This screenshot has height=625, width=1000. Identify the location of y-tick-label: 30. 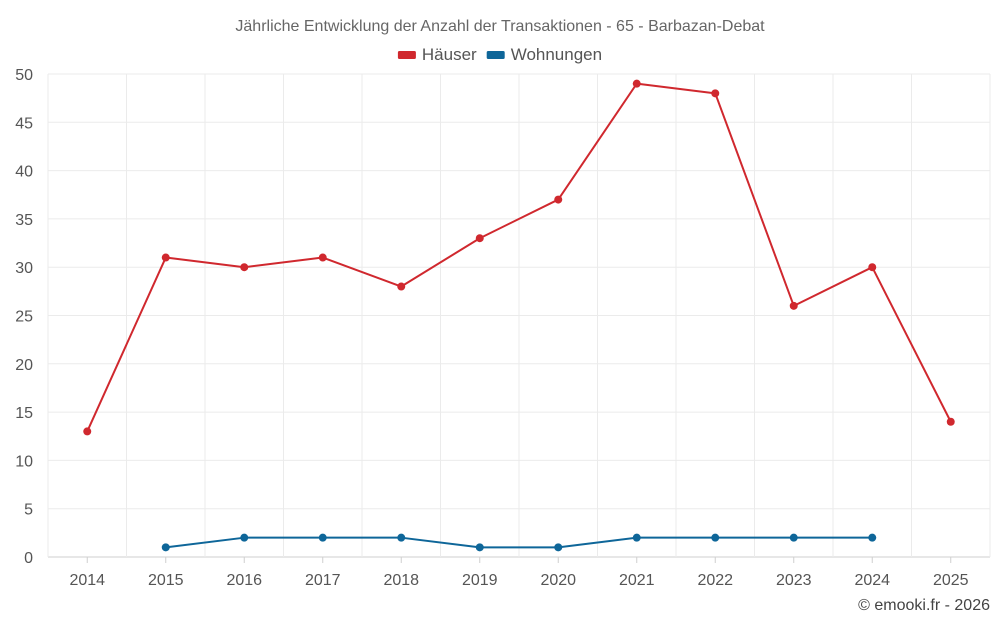
(24, 268).